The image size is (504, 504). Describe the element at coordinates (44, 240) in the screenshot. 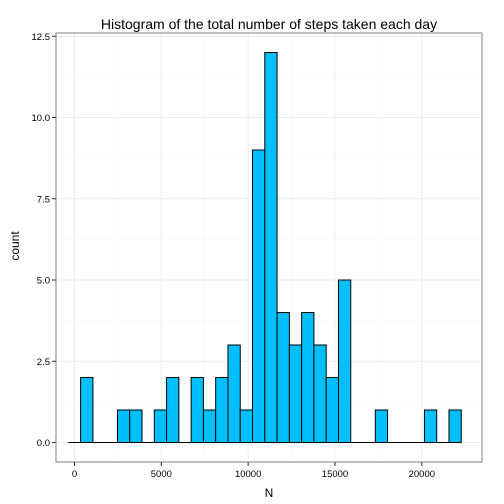

I see `y-axis-ticks: 0.0 2.5 5.0 7.5 10.0 12.5` at that location.